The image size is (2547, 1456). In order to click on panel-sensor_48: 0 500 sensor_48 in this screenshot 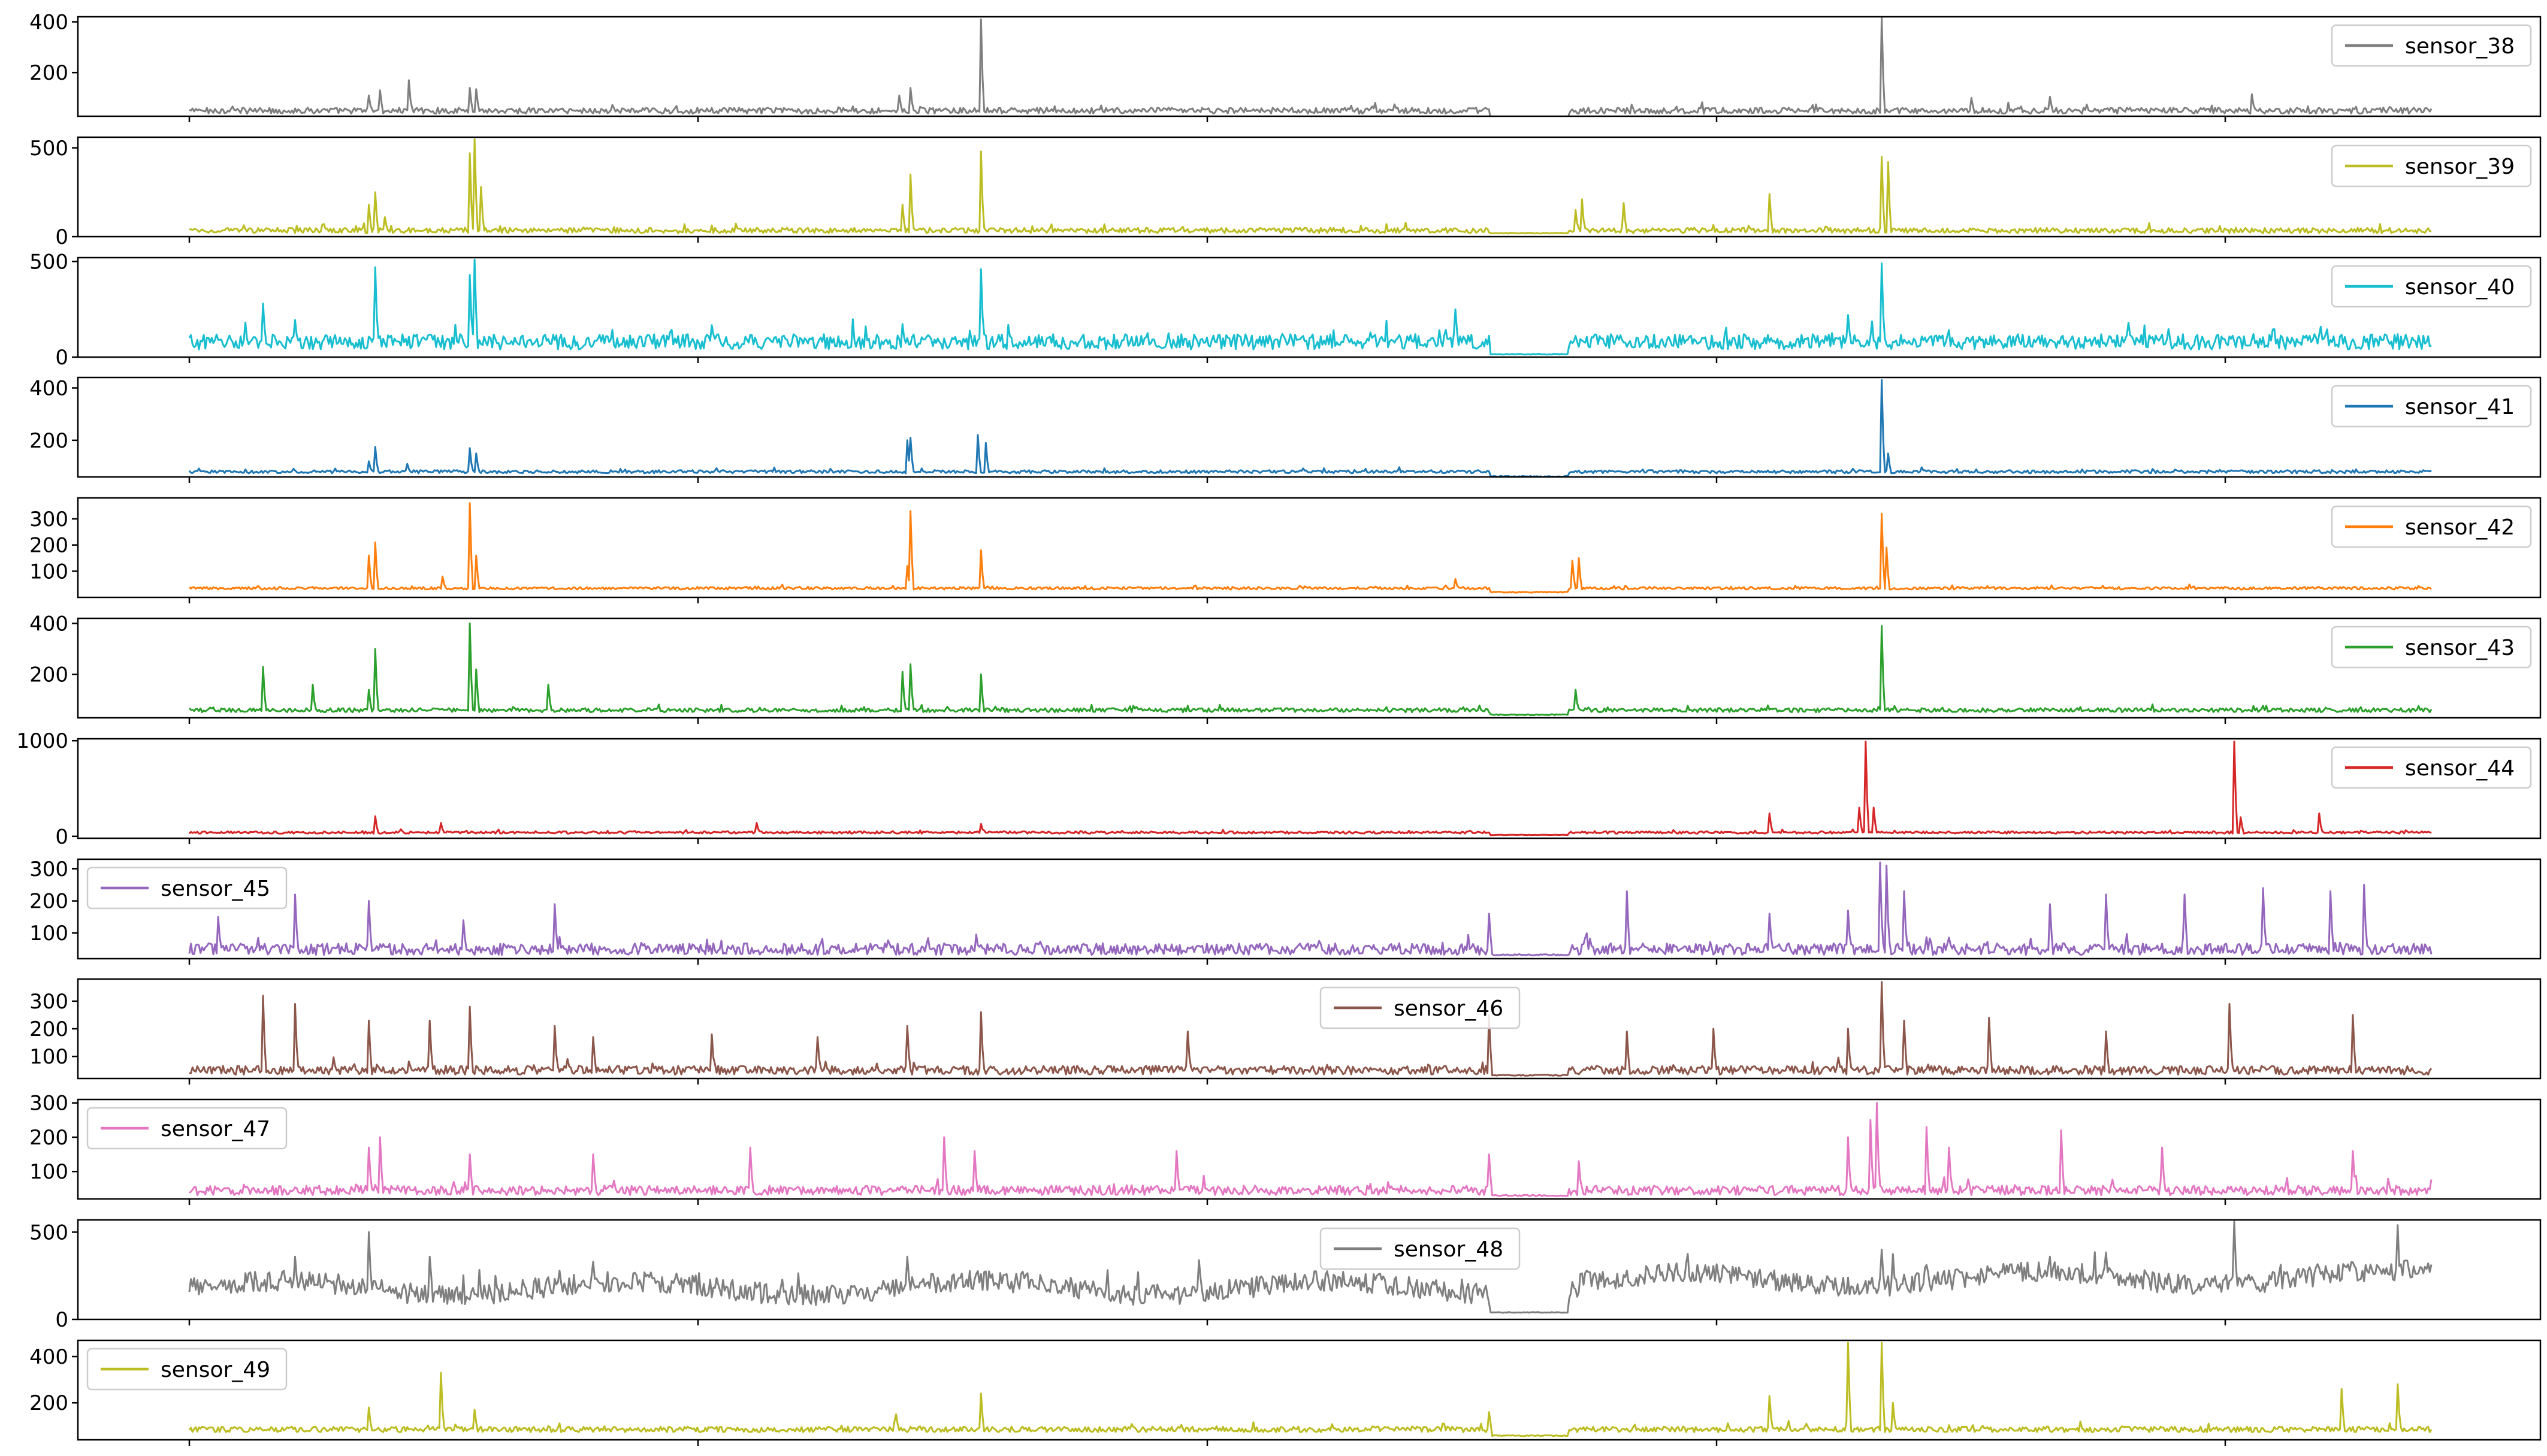, I will do `click(1286, 1275)`.